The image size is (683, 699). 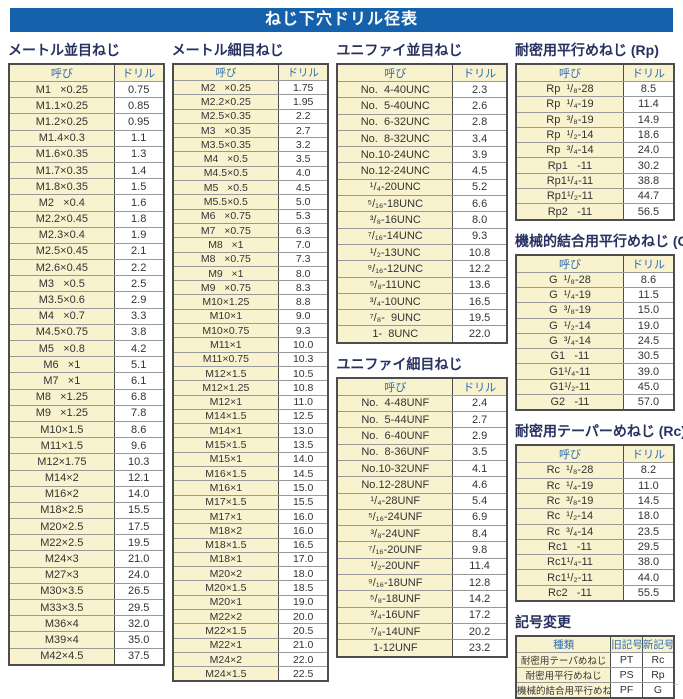 I want to click on drill-value-cell: 20.2, so click(x=479, y=631).